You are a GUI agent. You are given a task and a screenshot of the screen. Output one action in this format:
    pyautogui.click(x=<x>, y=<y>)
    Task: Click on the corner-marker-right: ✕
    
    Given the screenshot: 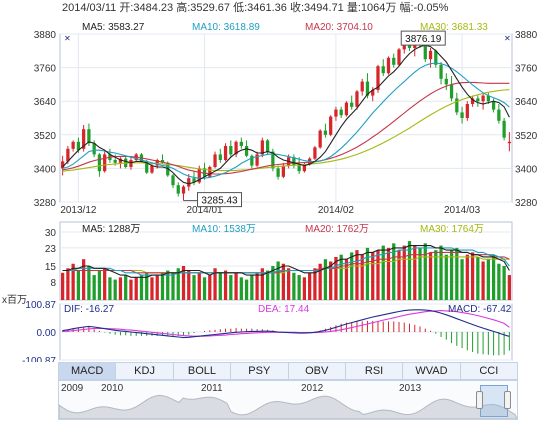 What is the action you would take?
    pyautogui.click(x=507, y=38)
    